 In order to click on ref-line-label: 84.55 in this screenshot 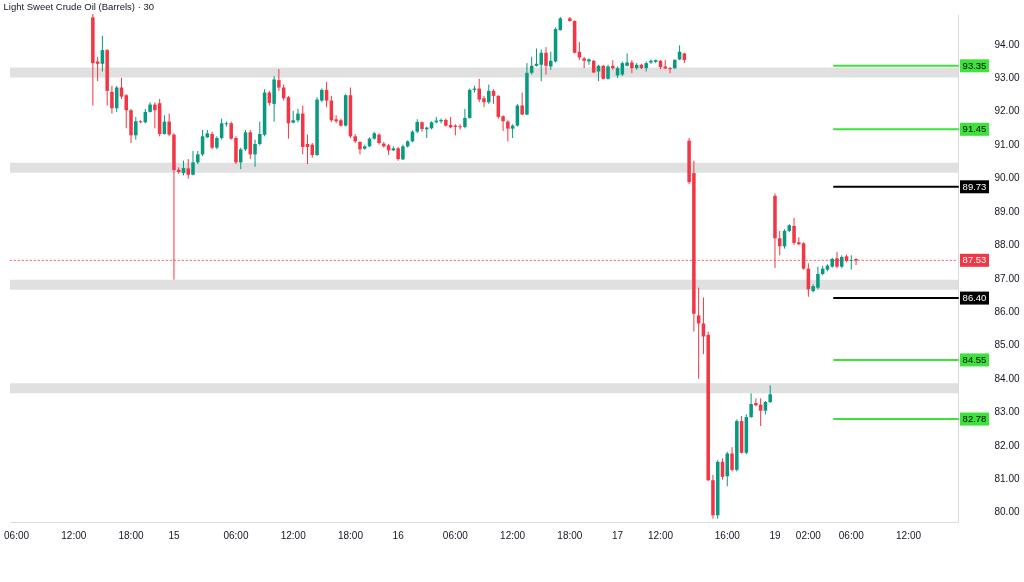, I will do `click(974, 359)`.